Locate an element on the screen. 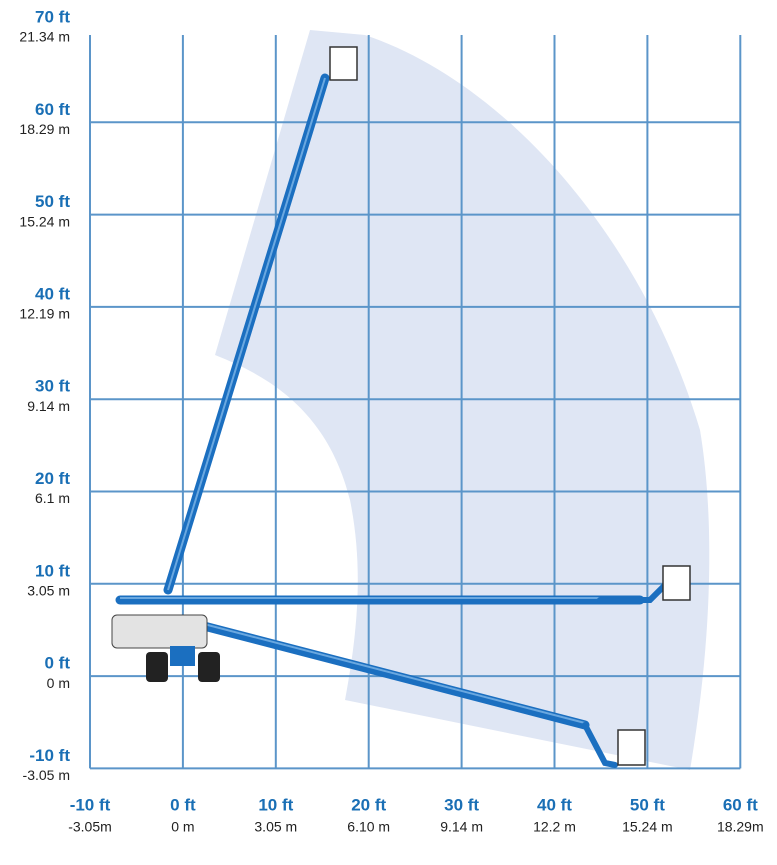 Image resolution: width=777 pixels, height=865 pixels. y-tick-ft: 50 ft is located at coordinates (52, 201).